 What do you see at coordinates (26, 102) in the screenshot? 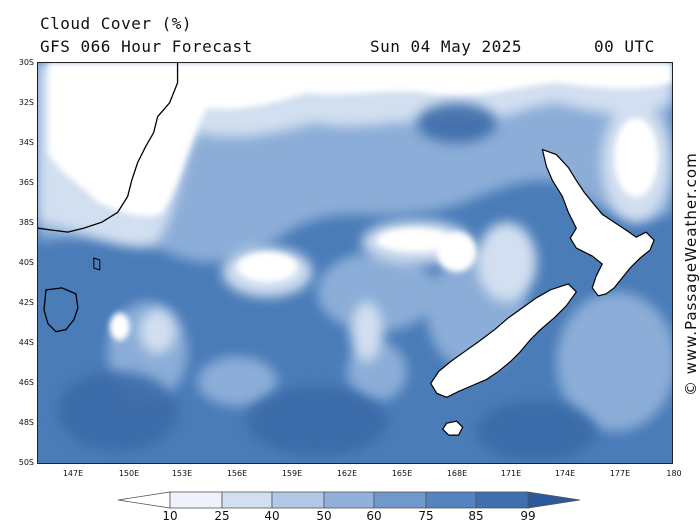
I see `lat-label: 32S` at bounding box center [26, 102].